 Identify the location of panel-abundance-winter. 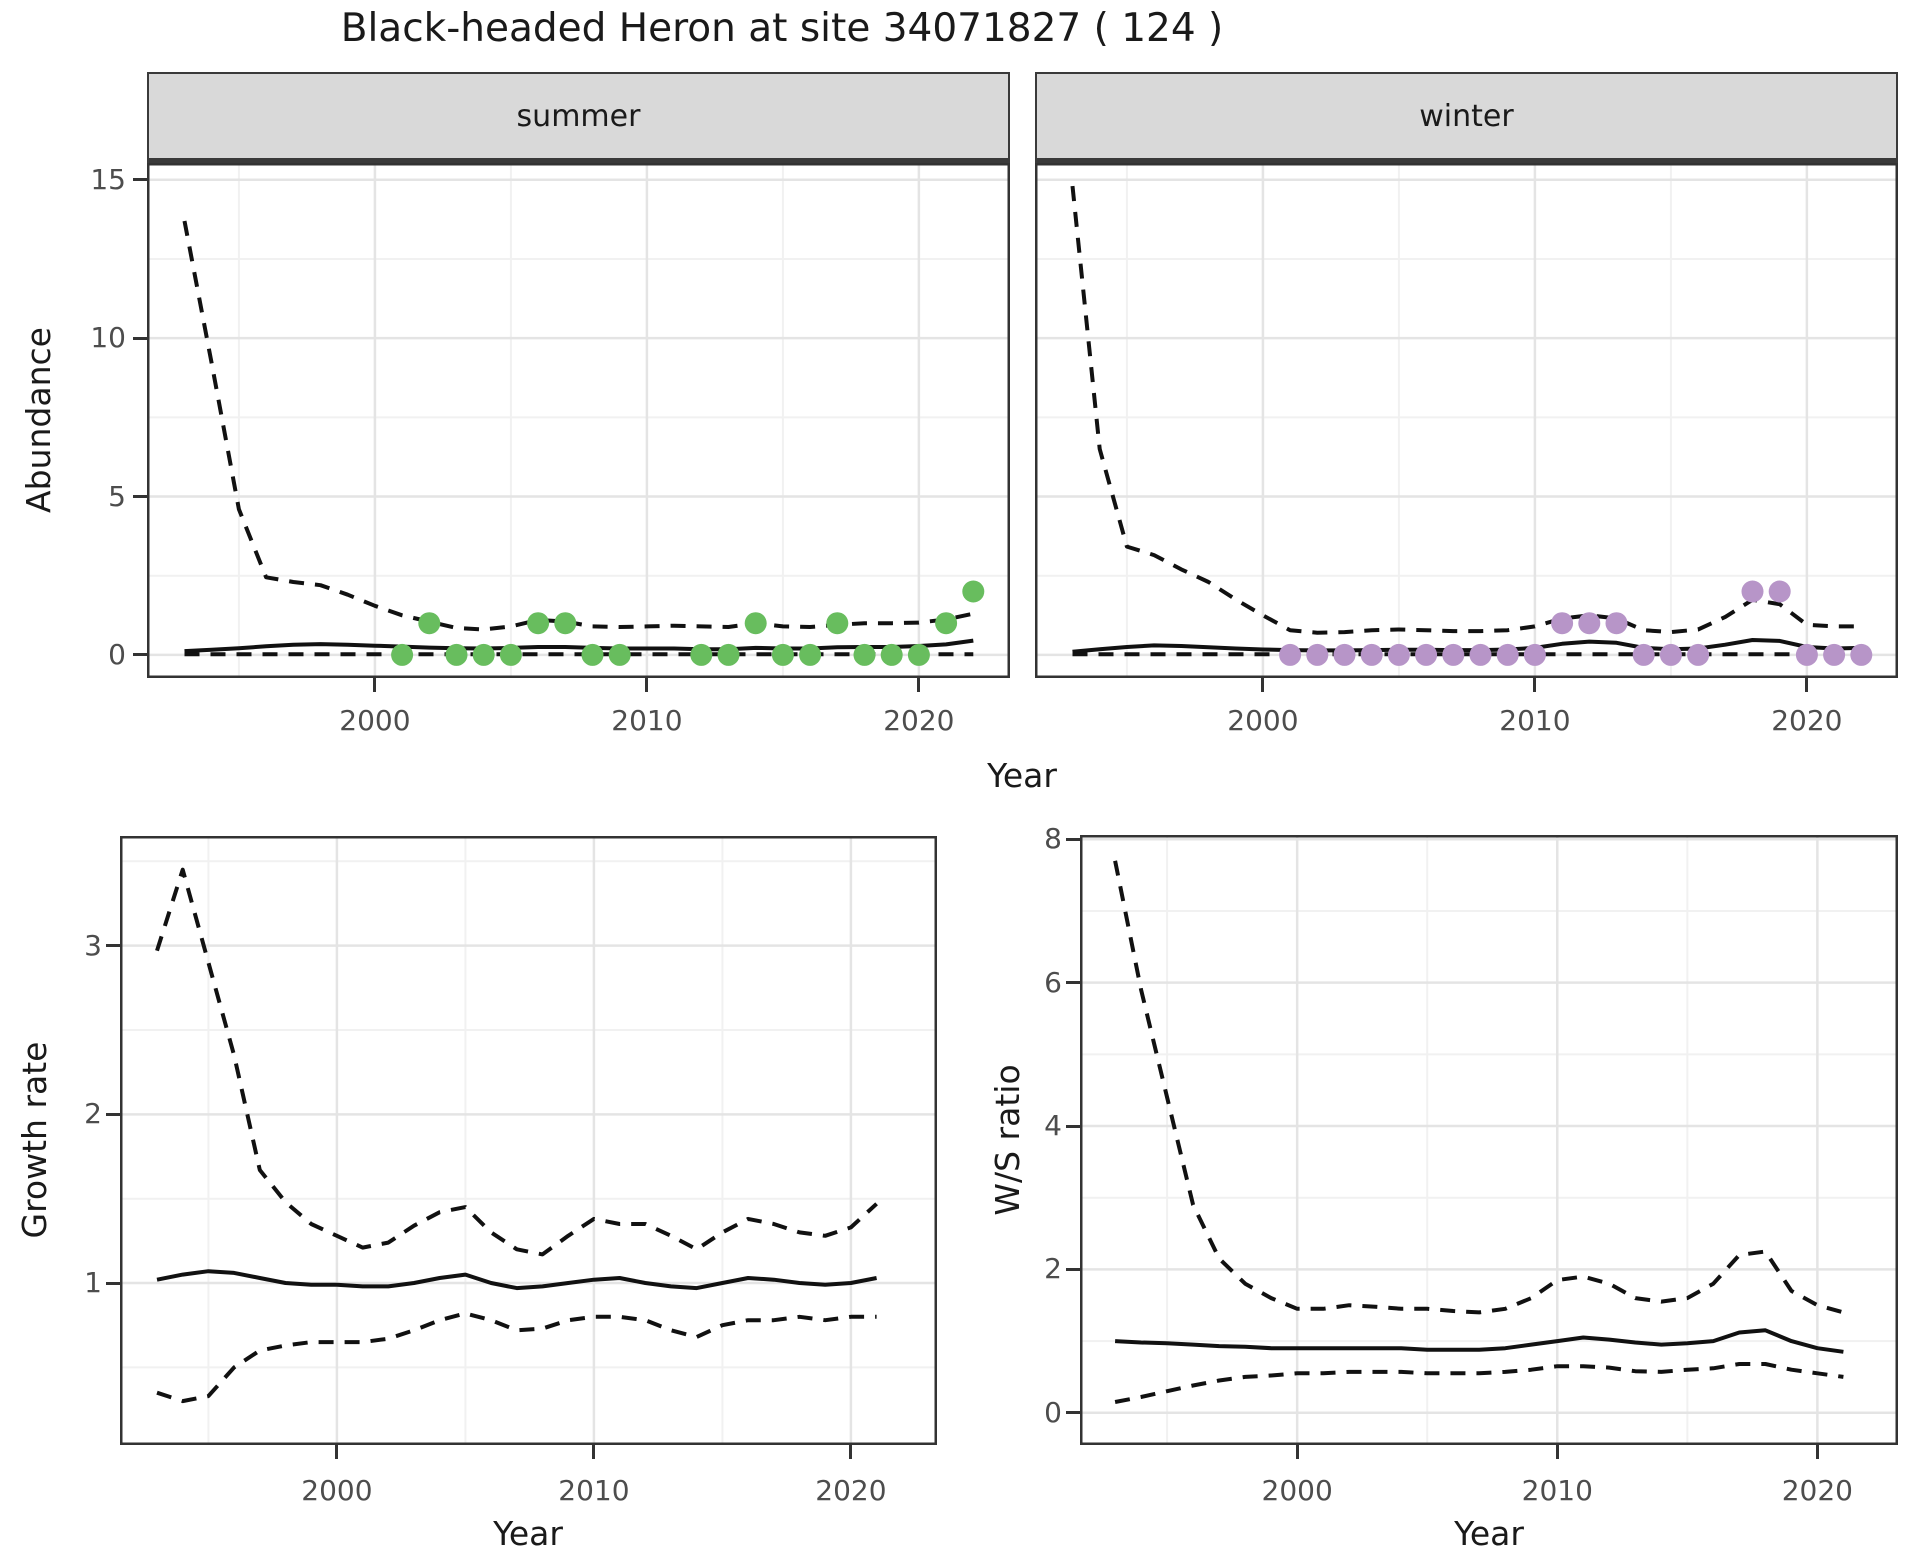
(1466, 420).